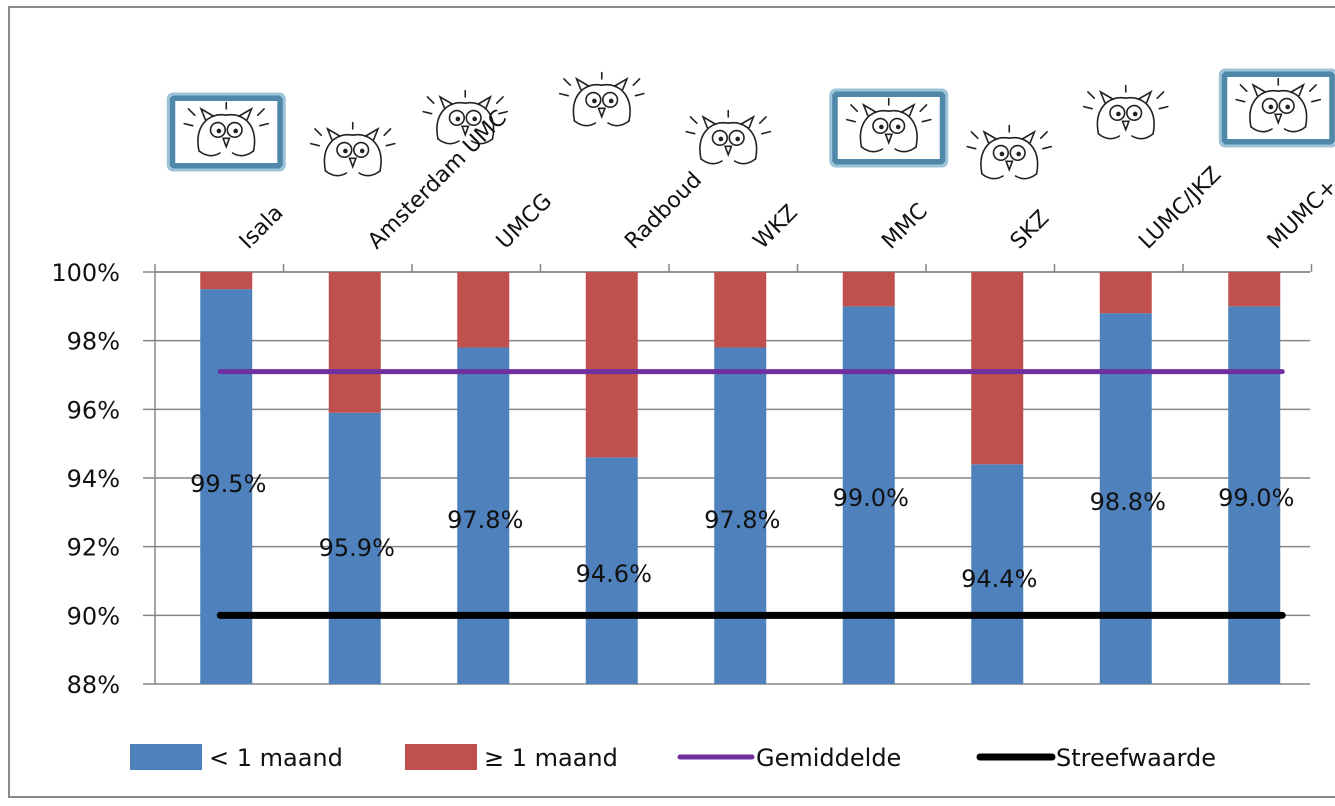 The image size is (1335, 806). I want to click on category-label: LUMC/JKZ, so click(1180, 208).